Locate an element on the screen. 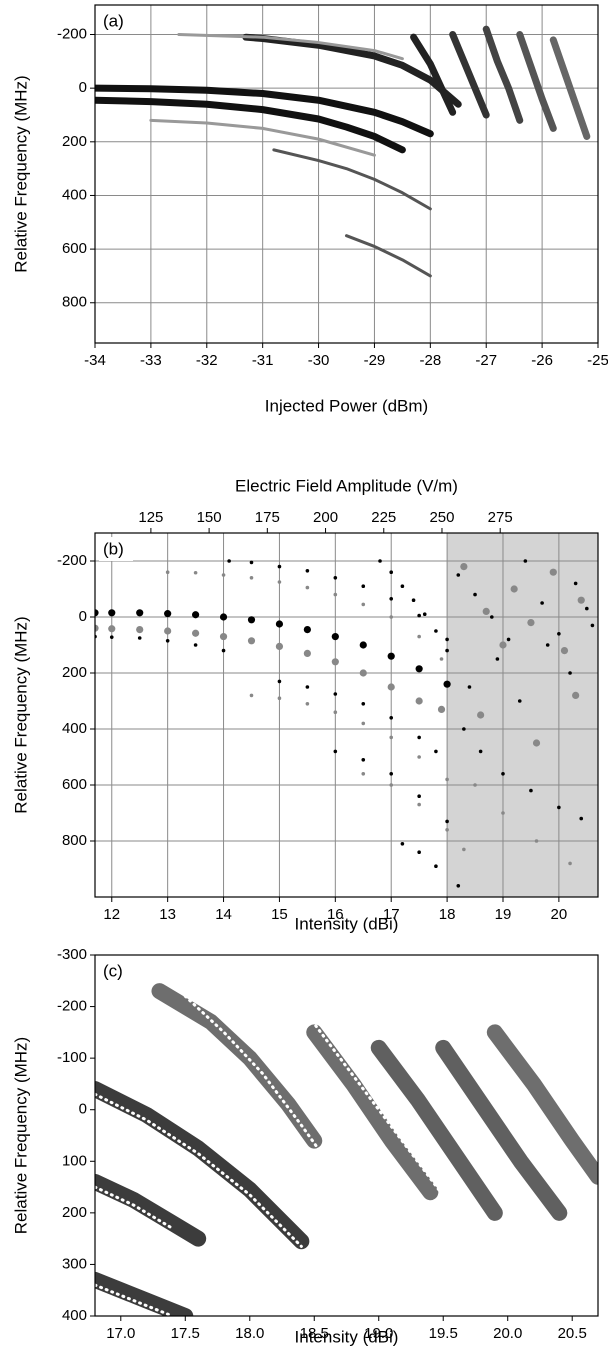 The height and width of the screenshot is (1350, 608). x2-tick-label: 225 is located at coordinates (383, 517).